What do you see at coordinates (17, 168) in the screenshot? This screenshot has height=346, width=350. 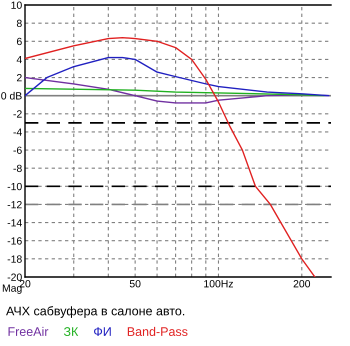 I see `y-tick-label: -8` at bounding box center [17, 168].